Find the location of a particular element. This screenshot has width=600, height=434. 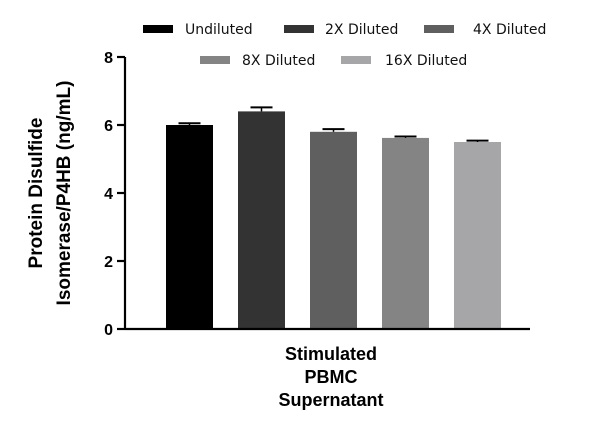

legend-label-2: 4X Diluted is located at coordinates (509, 30).